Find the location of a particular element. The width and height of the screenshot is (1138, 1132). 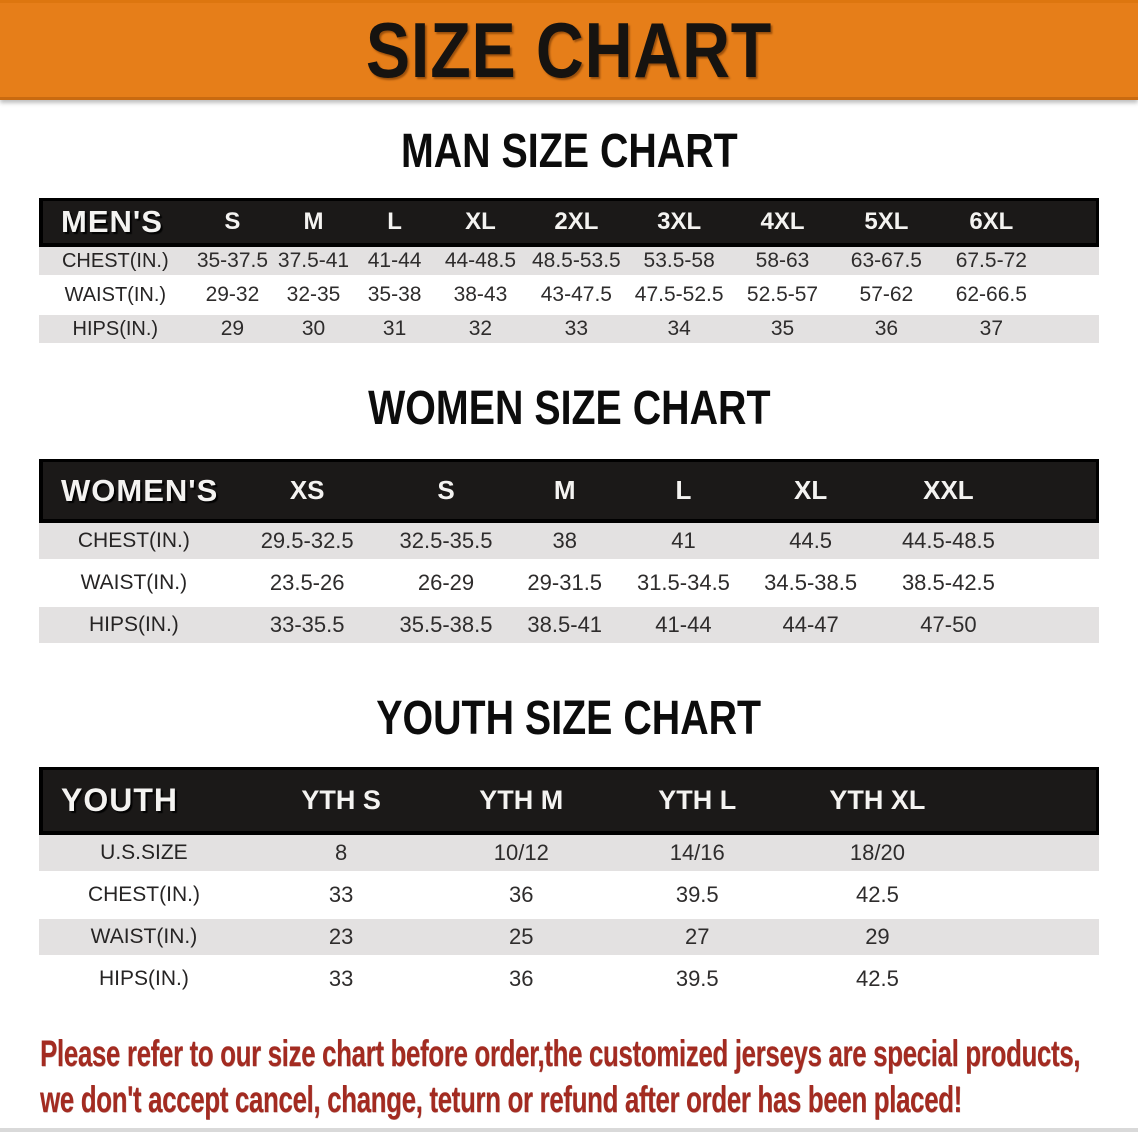

men-size-column-header: S is located at coordinates (232, 222).